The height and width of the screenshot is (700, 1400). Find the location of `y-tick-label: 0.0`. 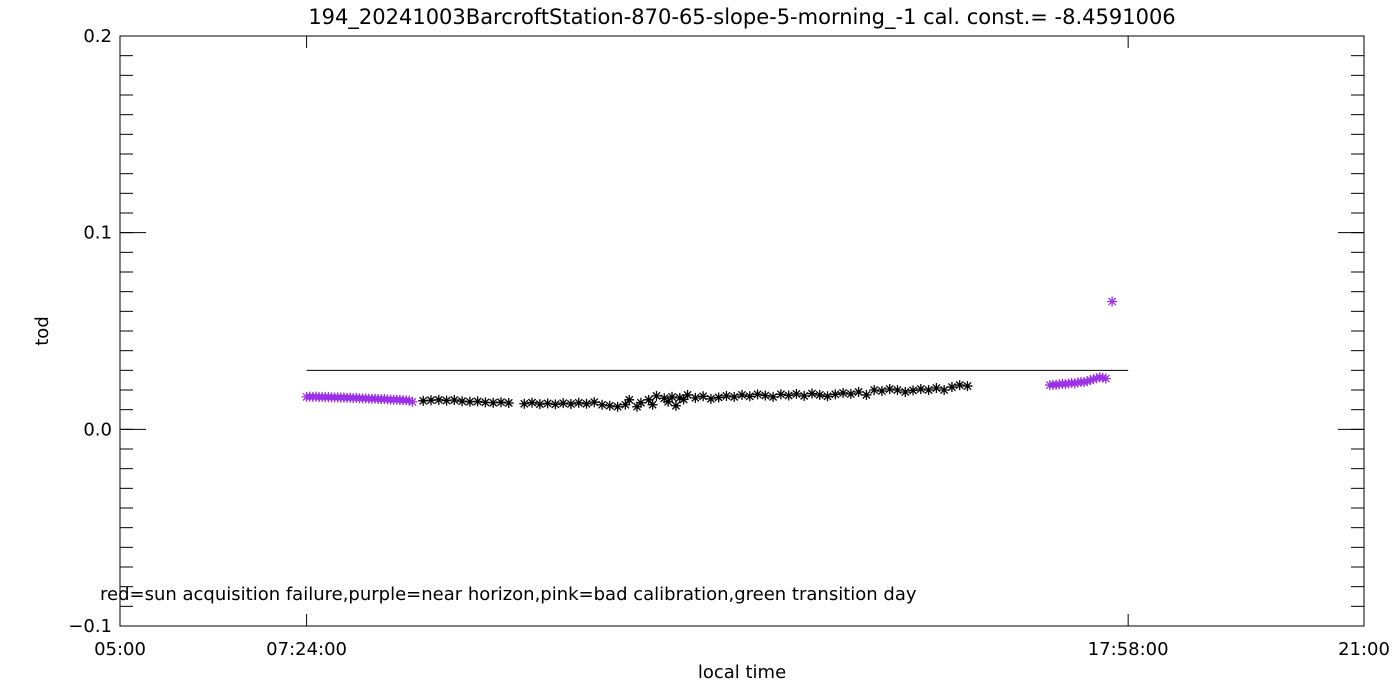

y-tick-label: 0.0 is located at coordinates (97, 429).